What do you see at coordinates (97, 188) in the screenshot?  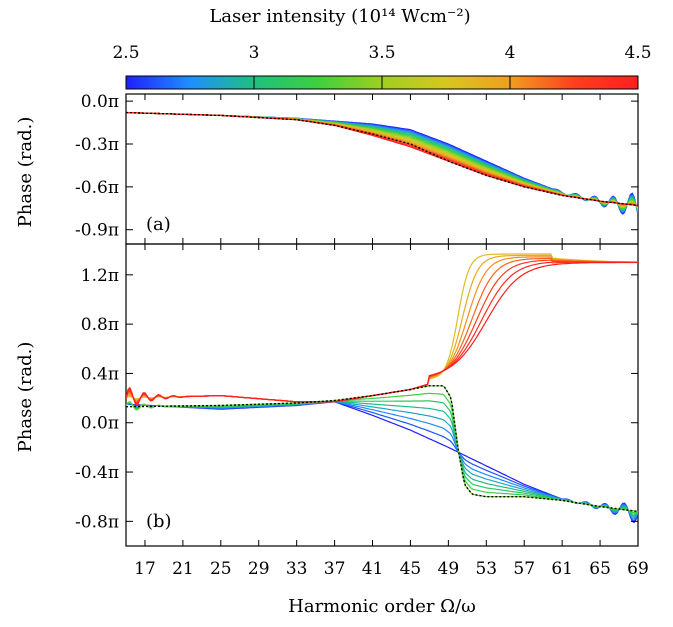 I see `y-tick-label: -0.6π` at bounding box center [97, 188].